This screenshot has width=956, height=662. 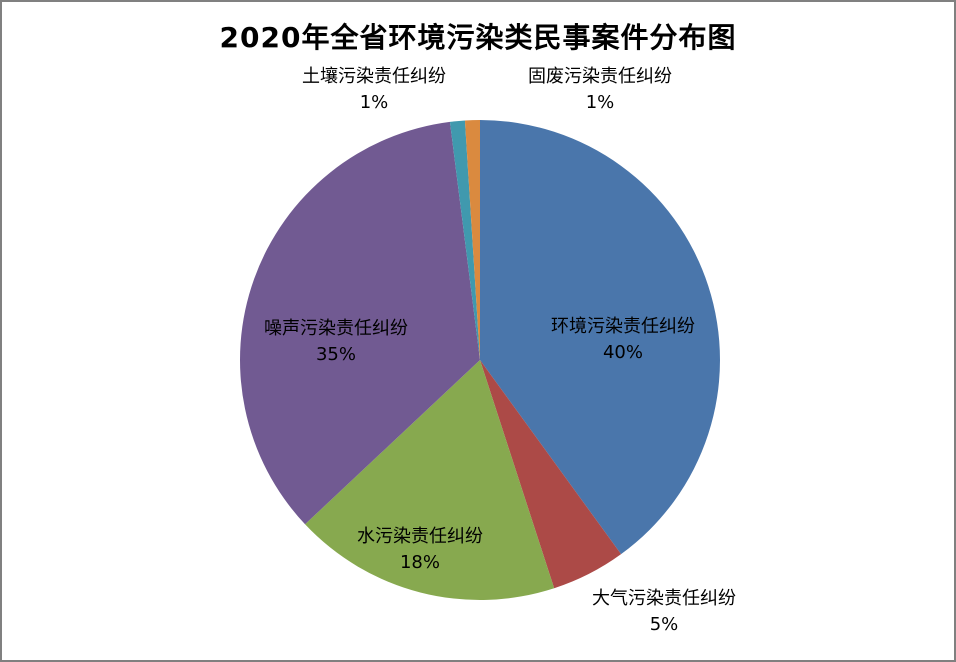 I want to click on slice-label-soil: 土壤污染责任纠纷 1%, so click(x=374, y=90).